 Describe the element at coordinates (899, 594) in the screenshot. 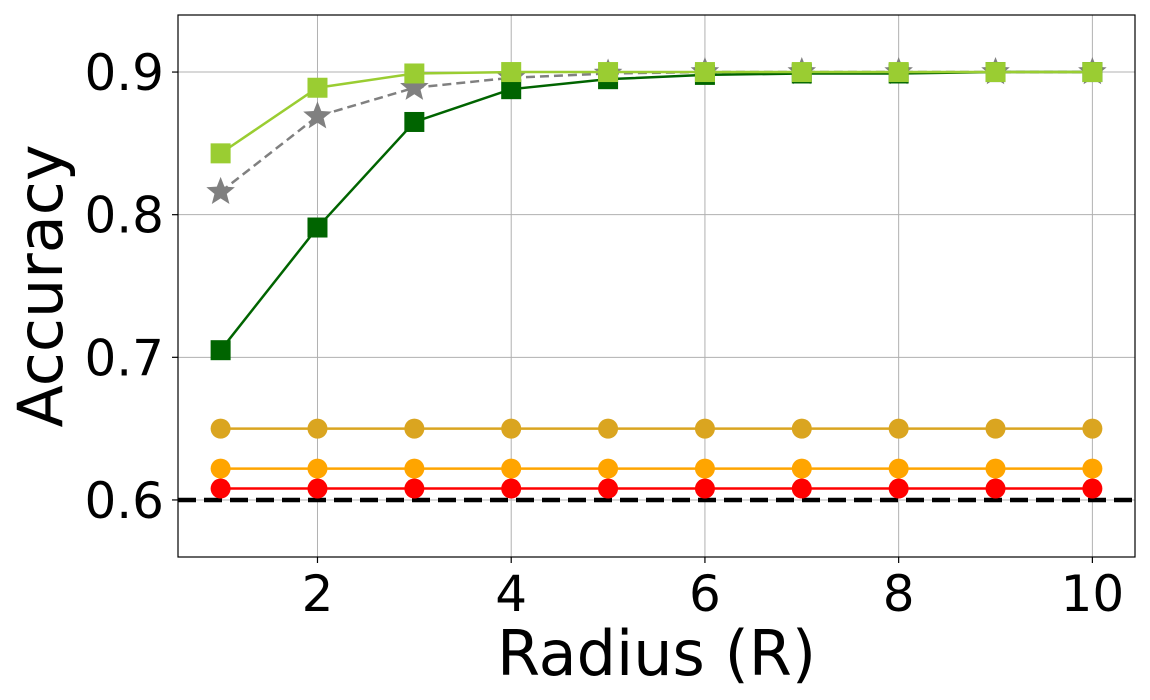

I see `x-tick-label: 8` at that location.